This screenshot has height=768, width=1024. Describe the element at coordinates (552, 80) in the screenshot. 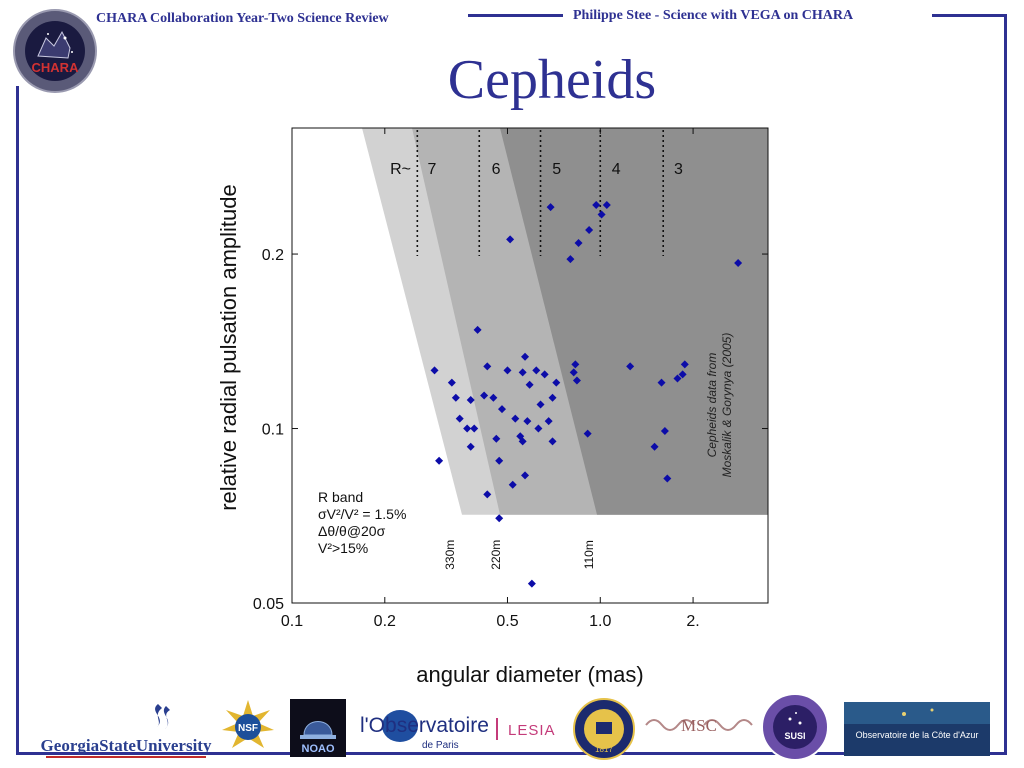

I see `slide-title: Cepheids` at that location.